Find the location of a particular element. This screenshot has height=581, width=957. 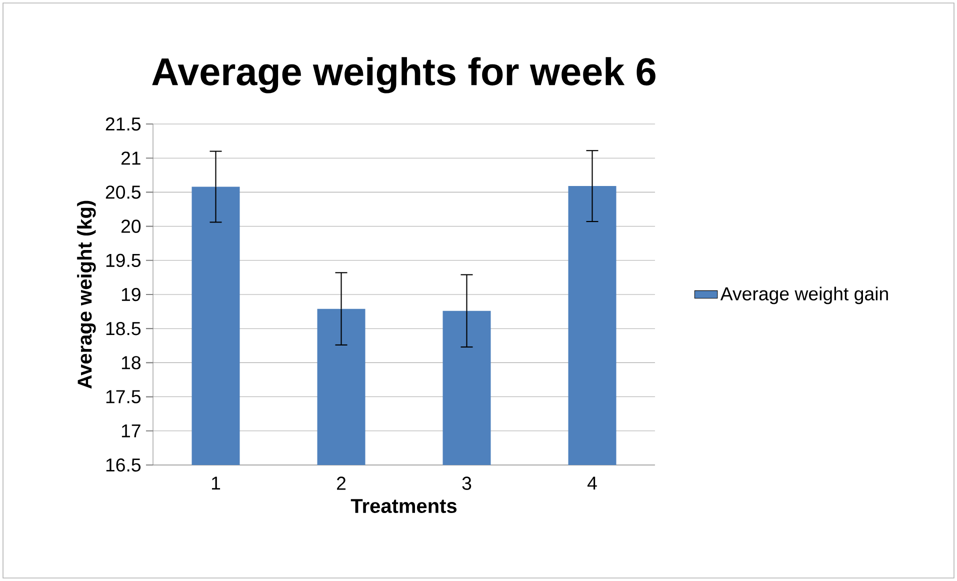

x-tick-label: 1 is located at coordinates (216, 483).